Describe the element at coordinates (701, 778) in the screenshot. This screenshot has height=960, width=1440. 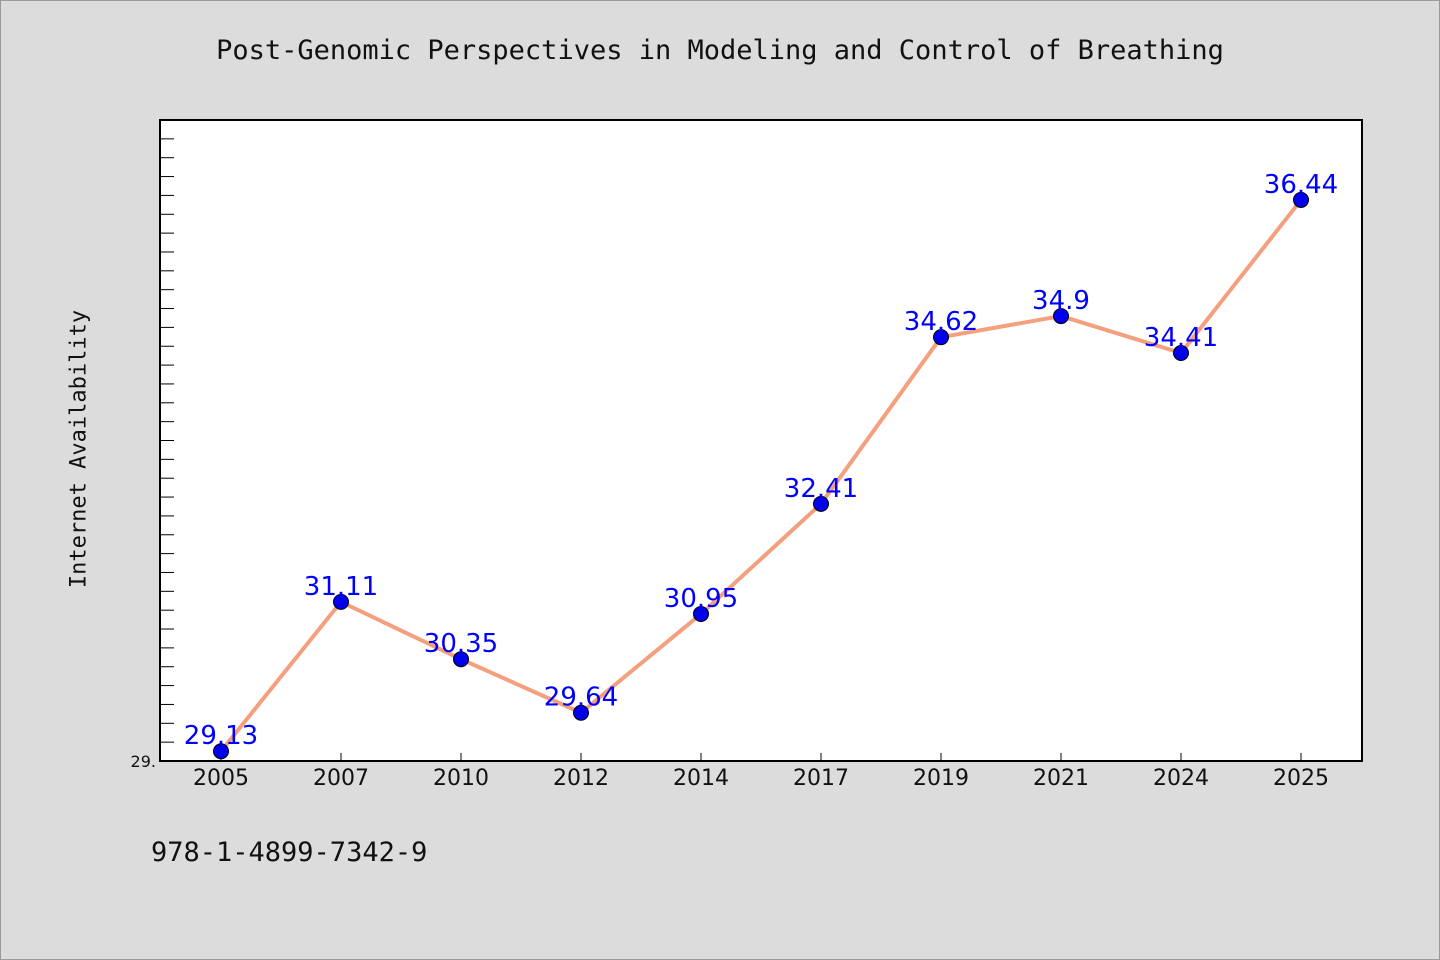
I see `x-tick-label: 2014` at that location.